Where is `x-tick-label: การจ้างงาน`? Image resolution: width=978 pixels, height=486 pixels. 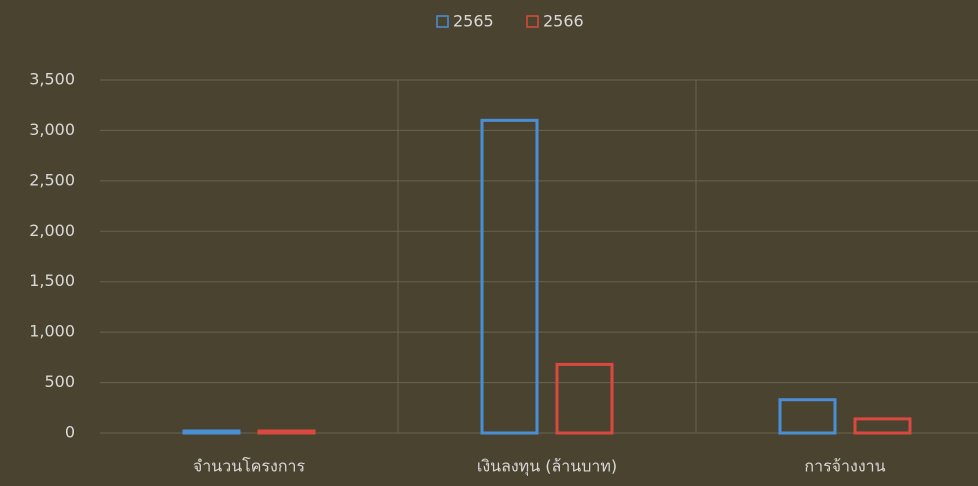
x-tick-label: การจ้างงาน is located at coordinates (844, 466).